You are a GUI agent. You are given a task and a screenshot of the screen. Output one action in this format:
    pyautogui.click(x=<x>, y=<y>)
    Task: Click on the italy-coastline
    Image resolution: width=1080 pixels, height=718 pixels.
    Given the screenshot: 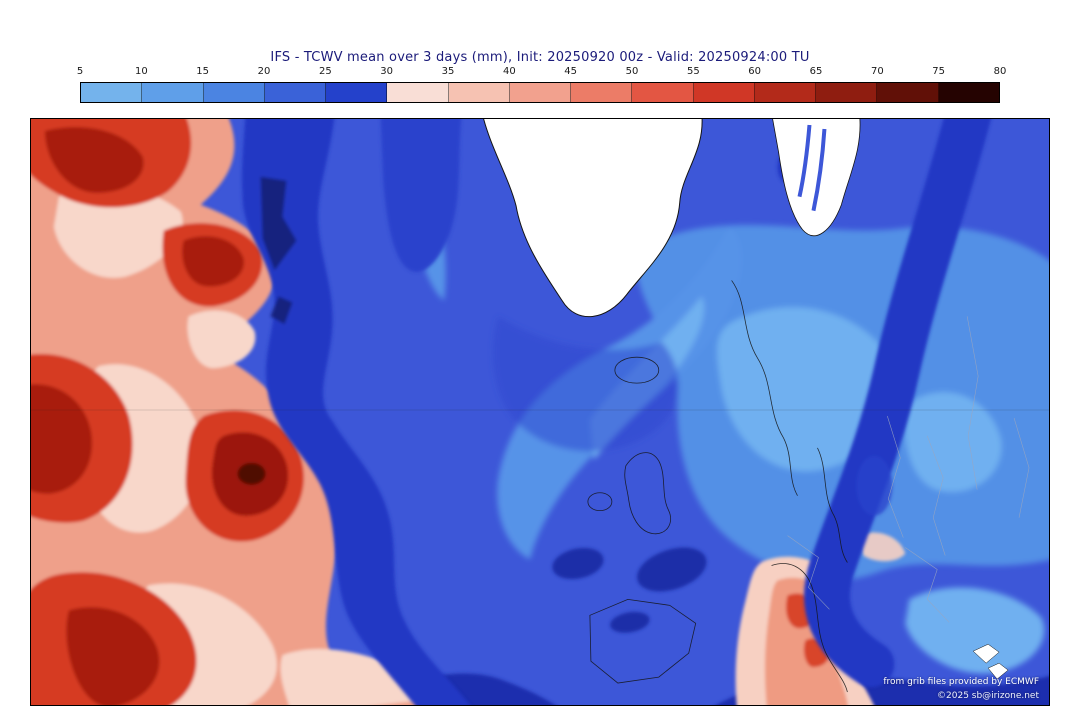 What is the action you would take?
    pyautogui.click(x=809, y=628)
    